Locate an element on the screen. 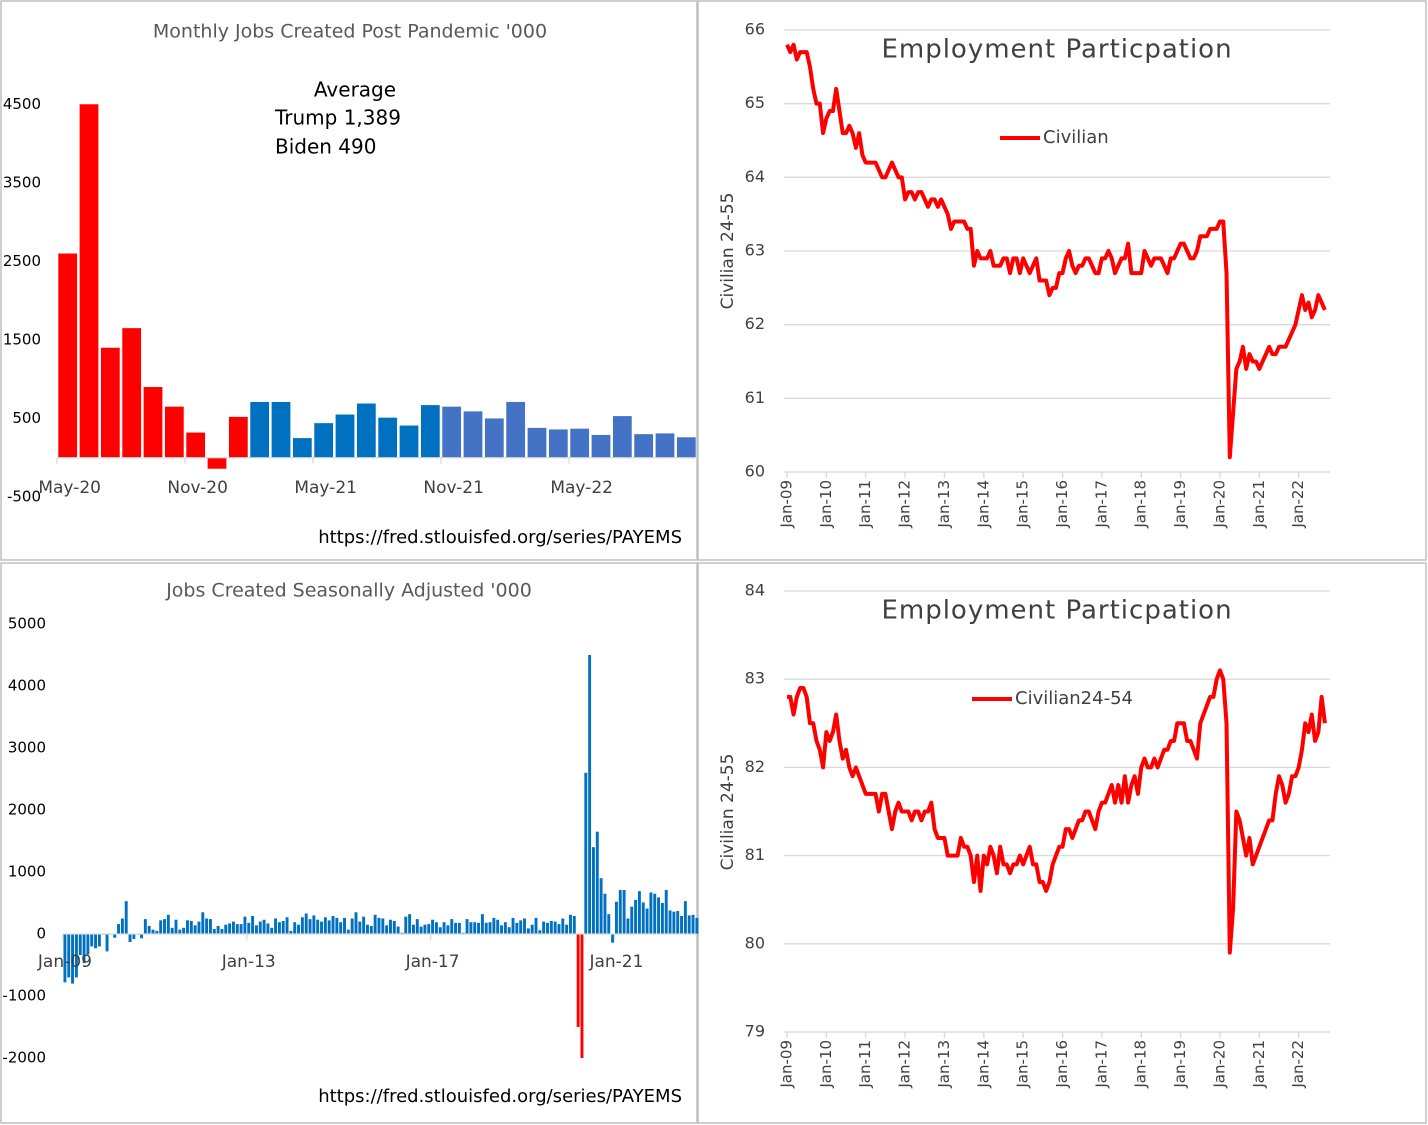 The image size is (1428, 1125). chart-title: Employment Particpation is located at coordinates (1056, 611).